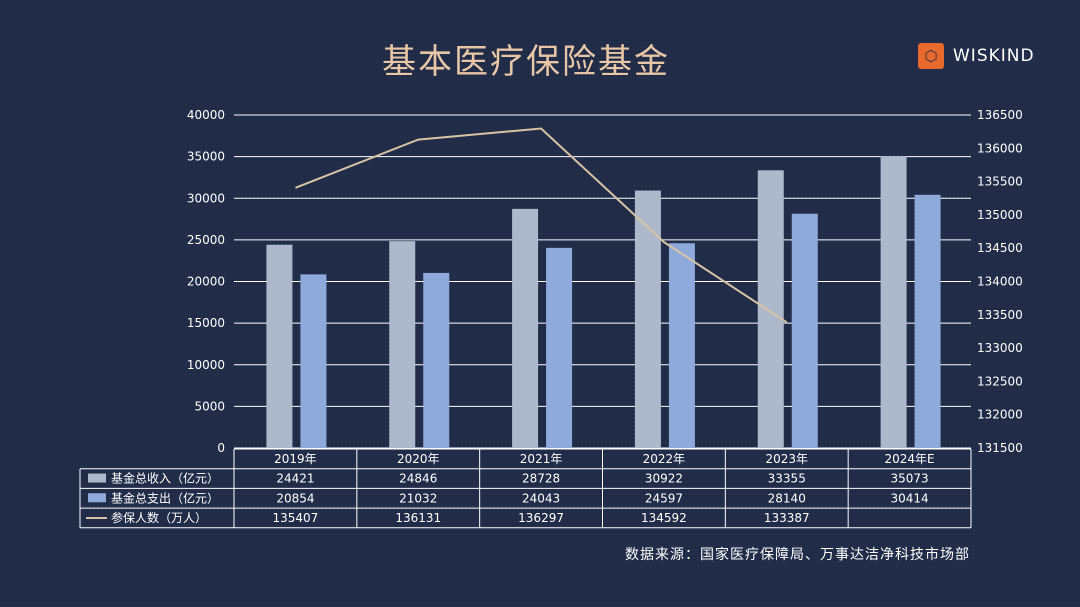  What do you see at coordinates (1000, 282) in the screenshot?
I see `y-right-tick-label: 134000` at bounding box center [1000, 282].